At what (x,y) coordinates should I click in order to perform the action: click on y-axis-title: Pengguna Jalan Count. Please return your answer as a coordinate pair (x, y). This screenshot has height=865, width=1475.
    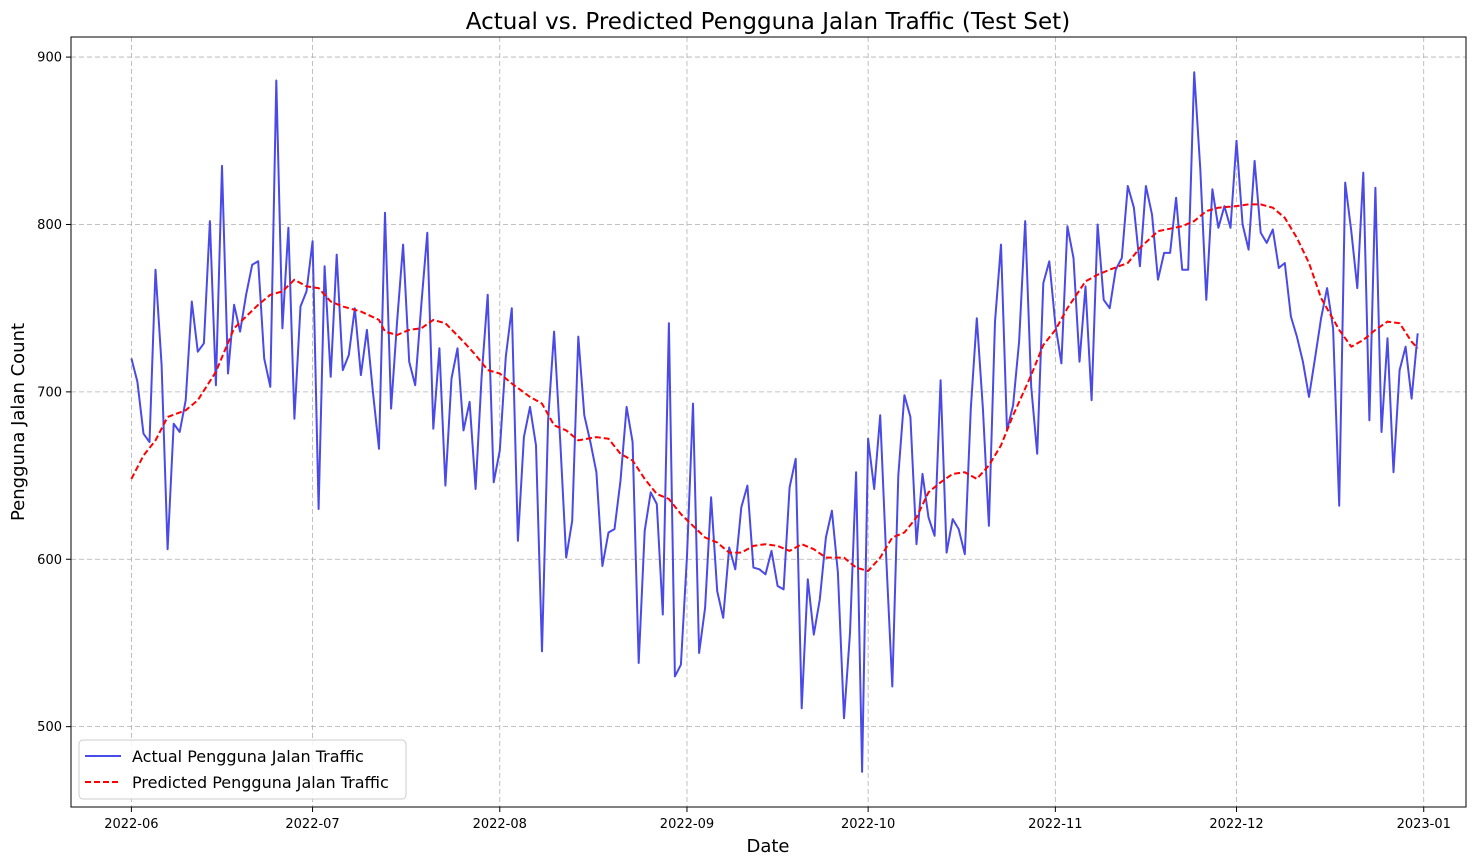
    Looking at the image, I should click on (18, 422).